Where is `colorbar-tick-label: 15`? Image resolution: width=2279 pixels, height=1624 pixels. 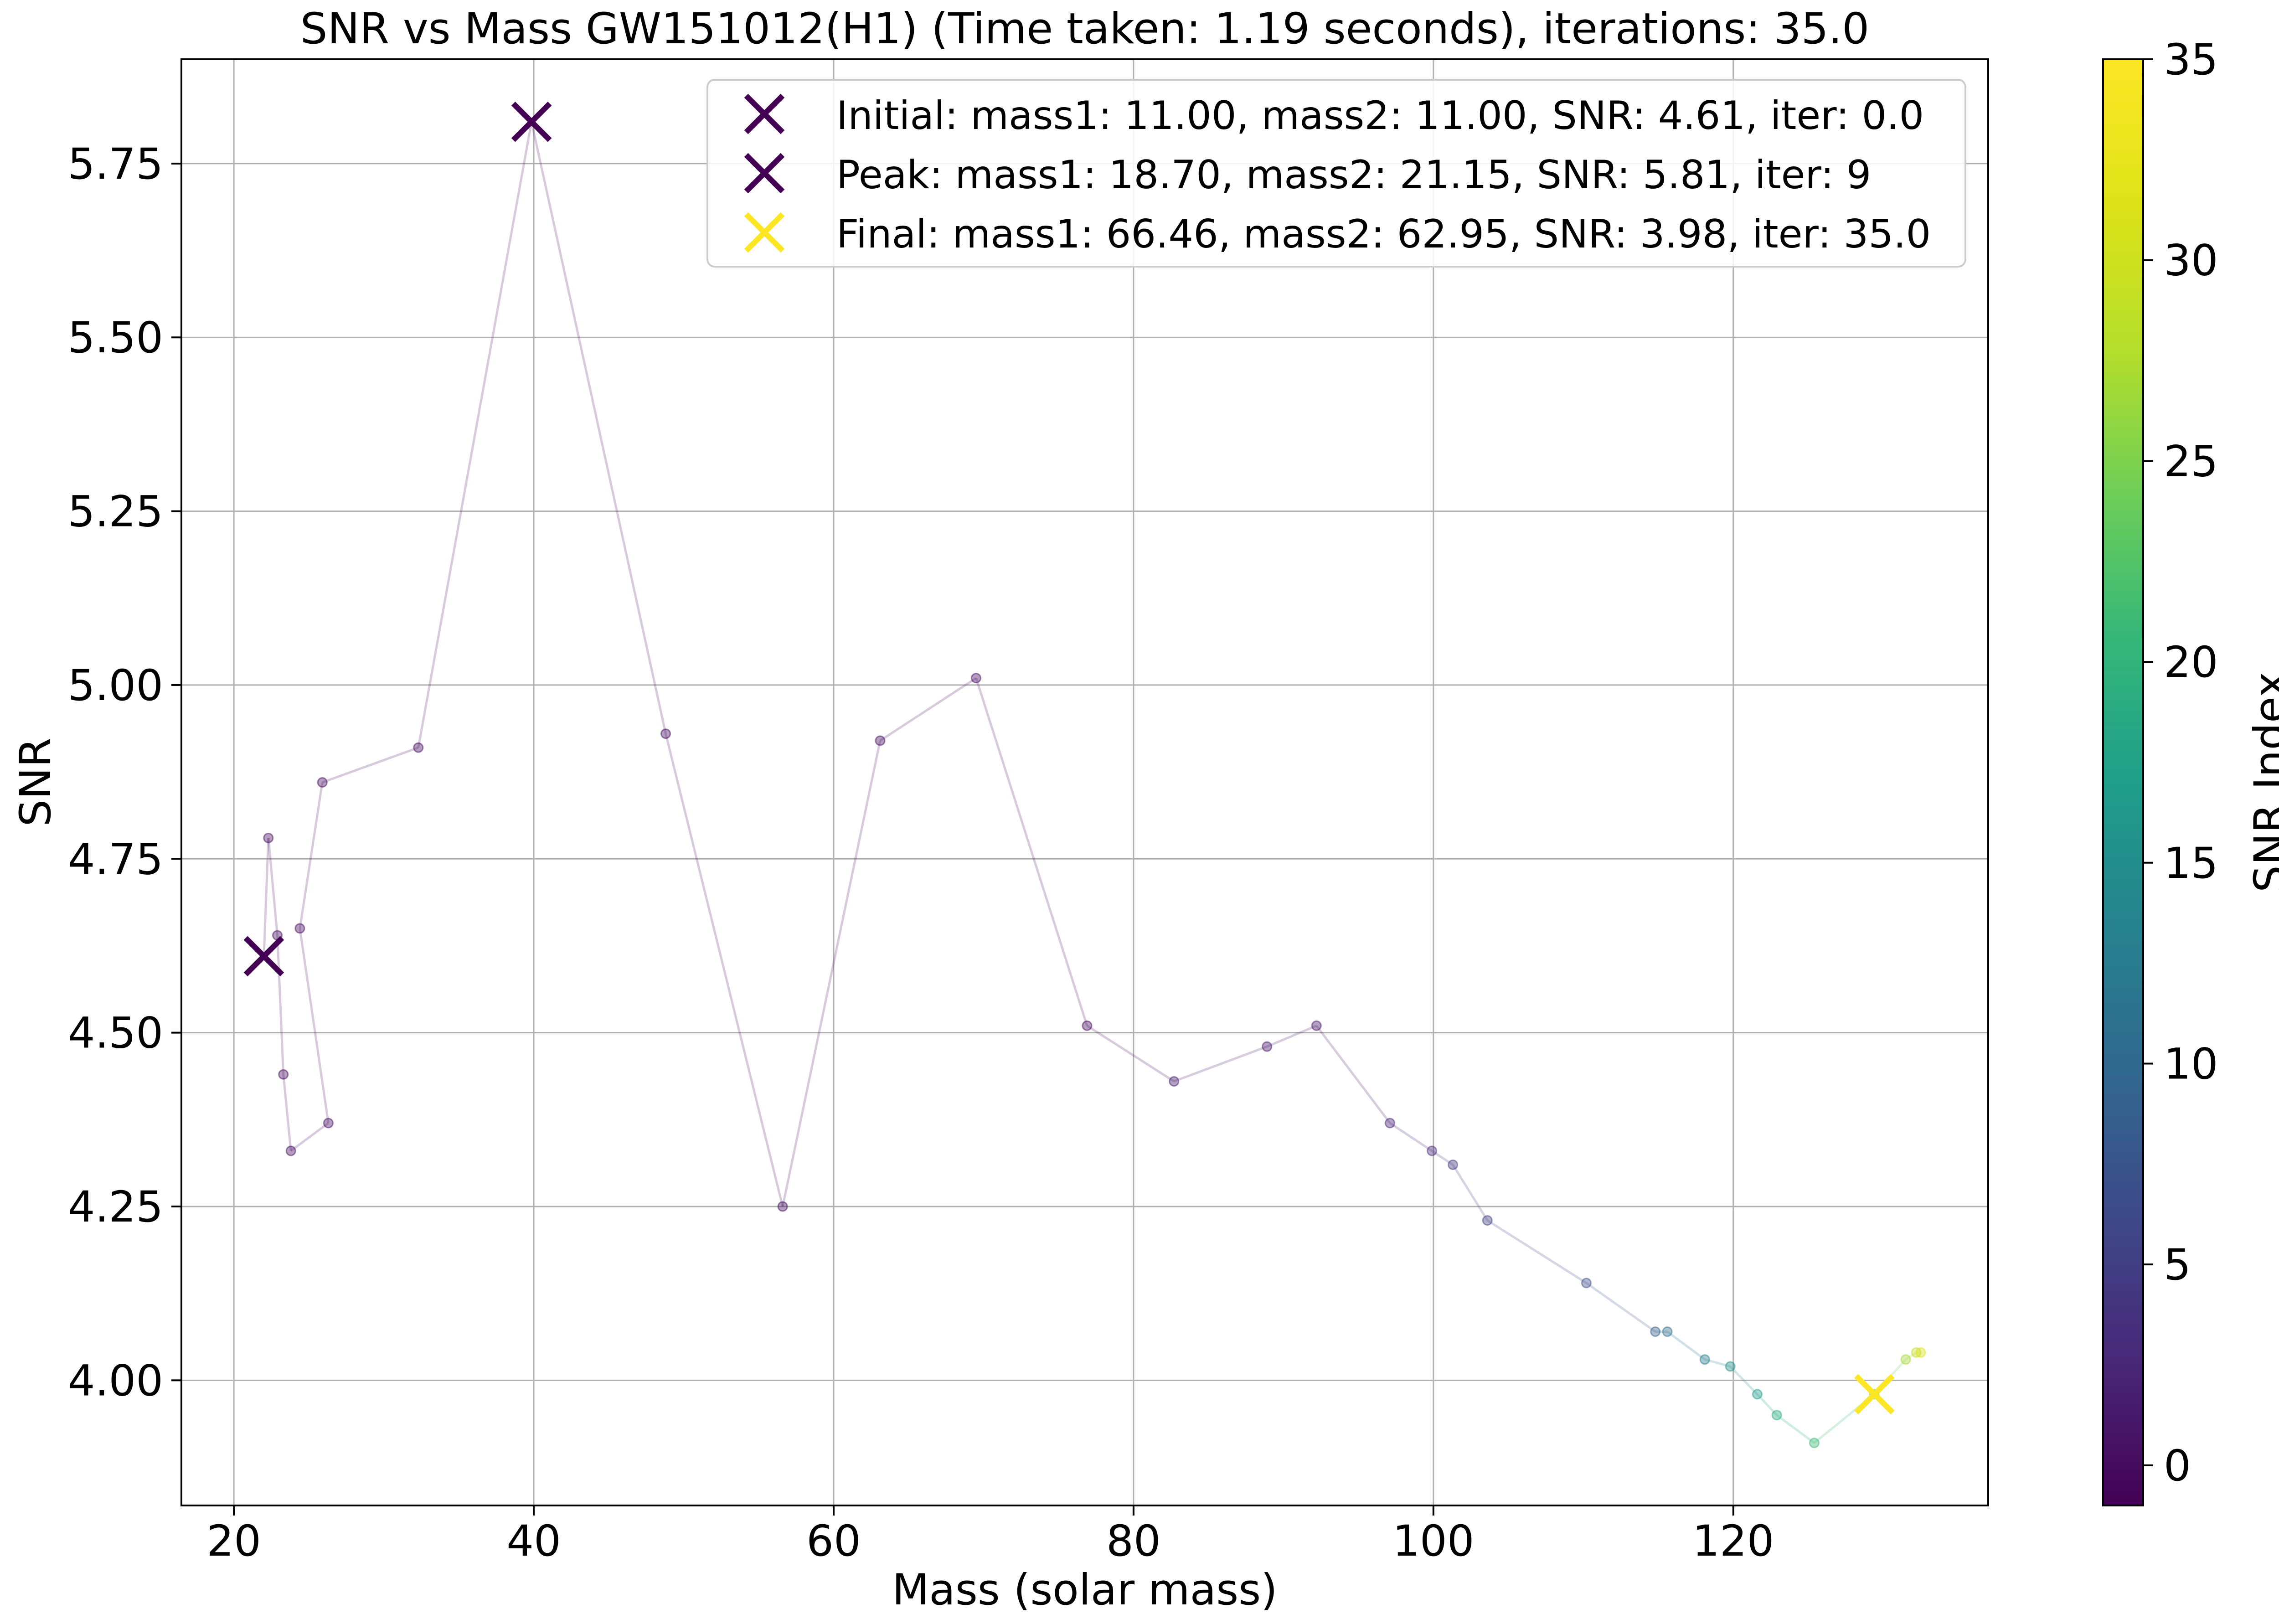
colorbar-tick-label: 15 is located at coordinates (2191, 863).